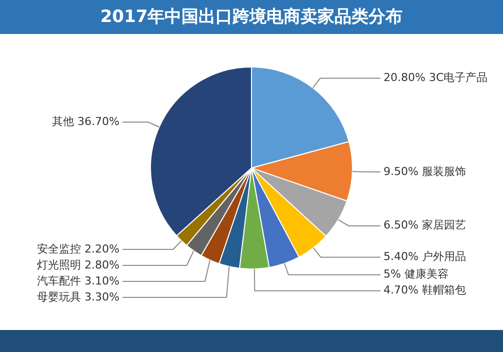 The width and height of the screenshot is (503, 352). What do you see at coordinates (436, 77) in the screenshot?
I see `slice-label: 20.80% 3C电子产品` at bounding box center [436, 77].